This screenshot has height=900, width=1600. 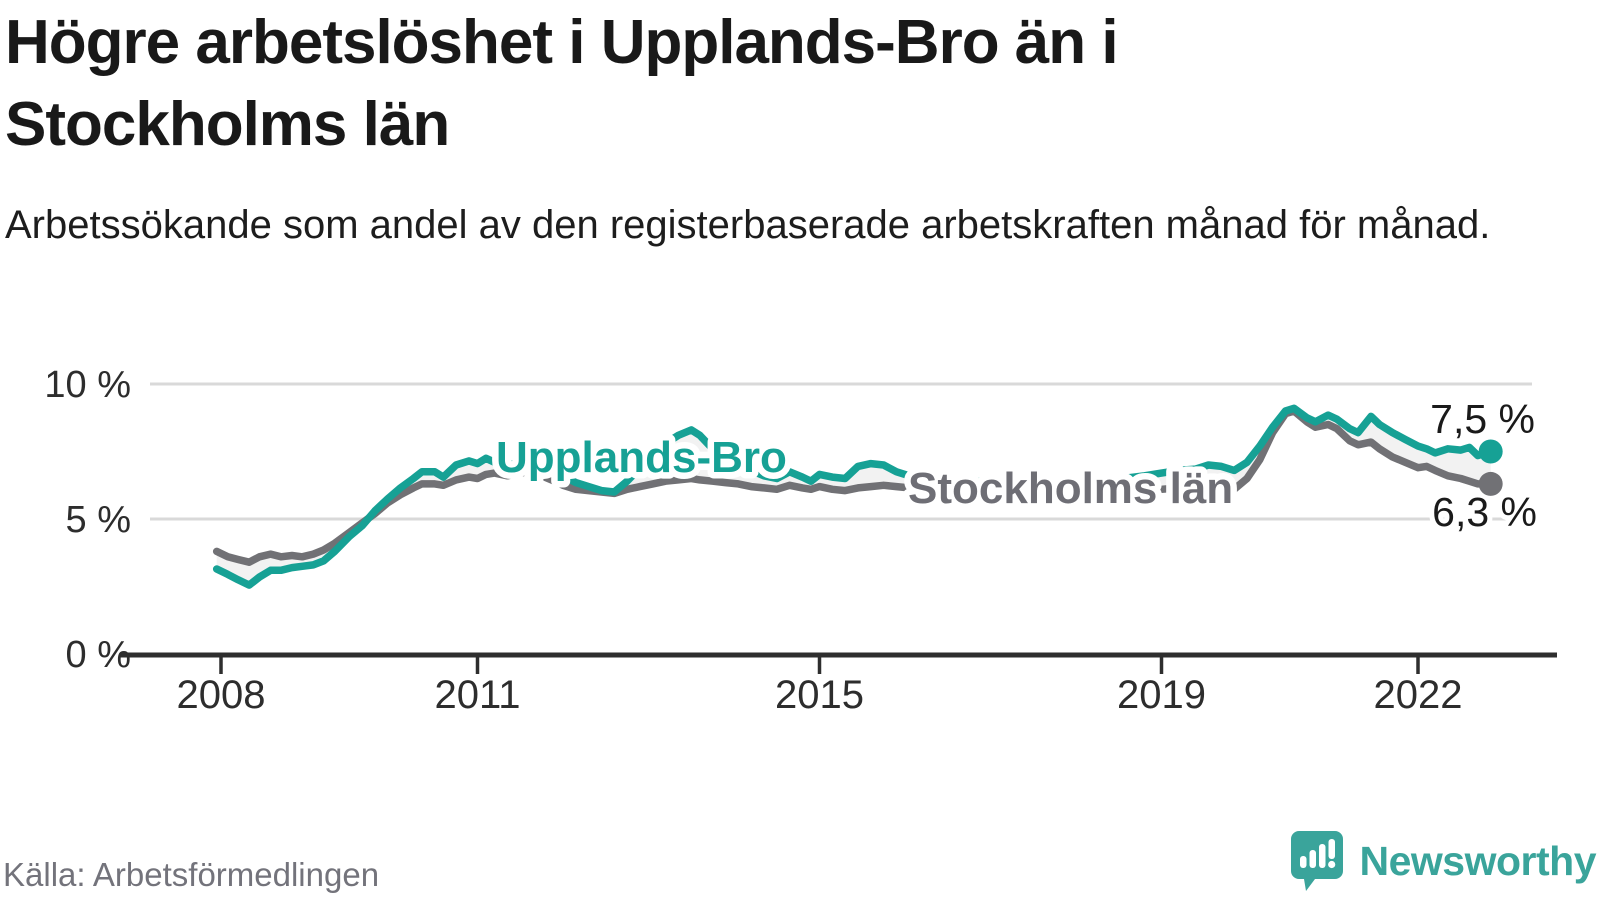 What do you see at coordinates (98, 655) in the screenshot?
I see `y-tick-label-0: 0 %` at bounding box center [98, 655].